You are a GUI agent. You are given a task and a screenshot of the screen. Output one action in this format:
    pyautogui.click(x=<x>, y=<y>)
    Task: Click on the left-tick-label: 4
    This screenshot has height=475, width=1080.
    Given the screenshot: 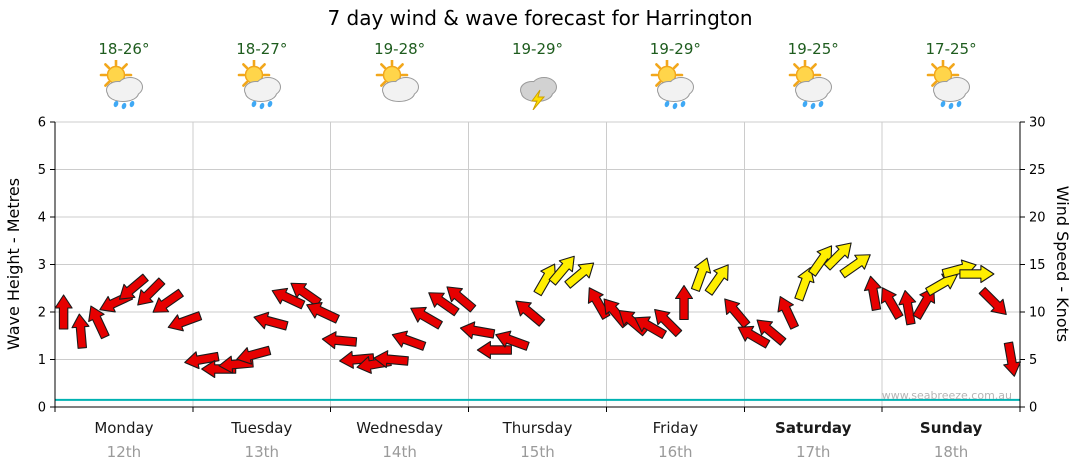 What is the action you would take?
    pyautogui.click(x=42, y=218)
    